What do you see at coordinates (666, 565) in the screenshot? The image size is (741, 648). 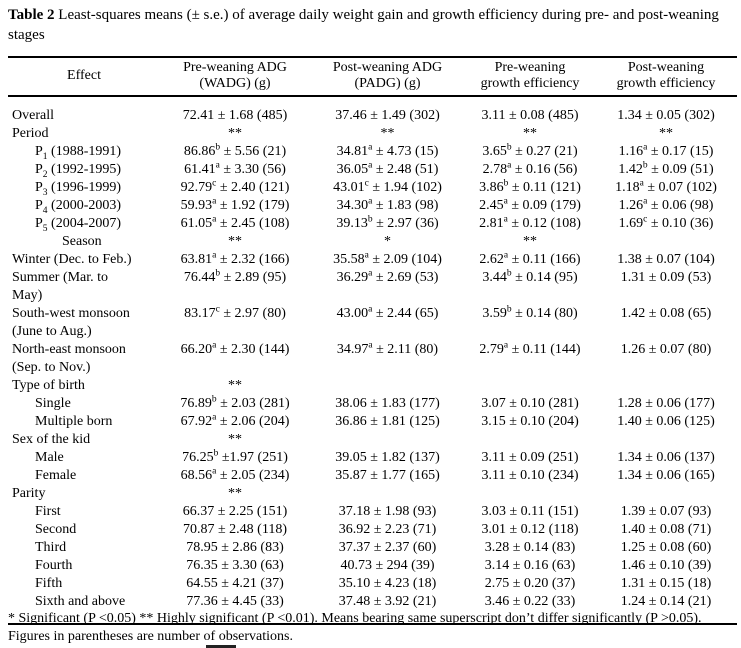 I see `value-cell: 1.46 ± 0.10 (39)` at bounding box center [666, 565].